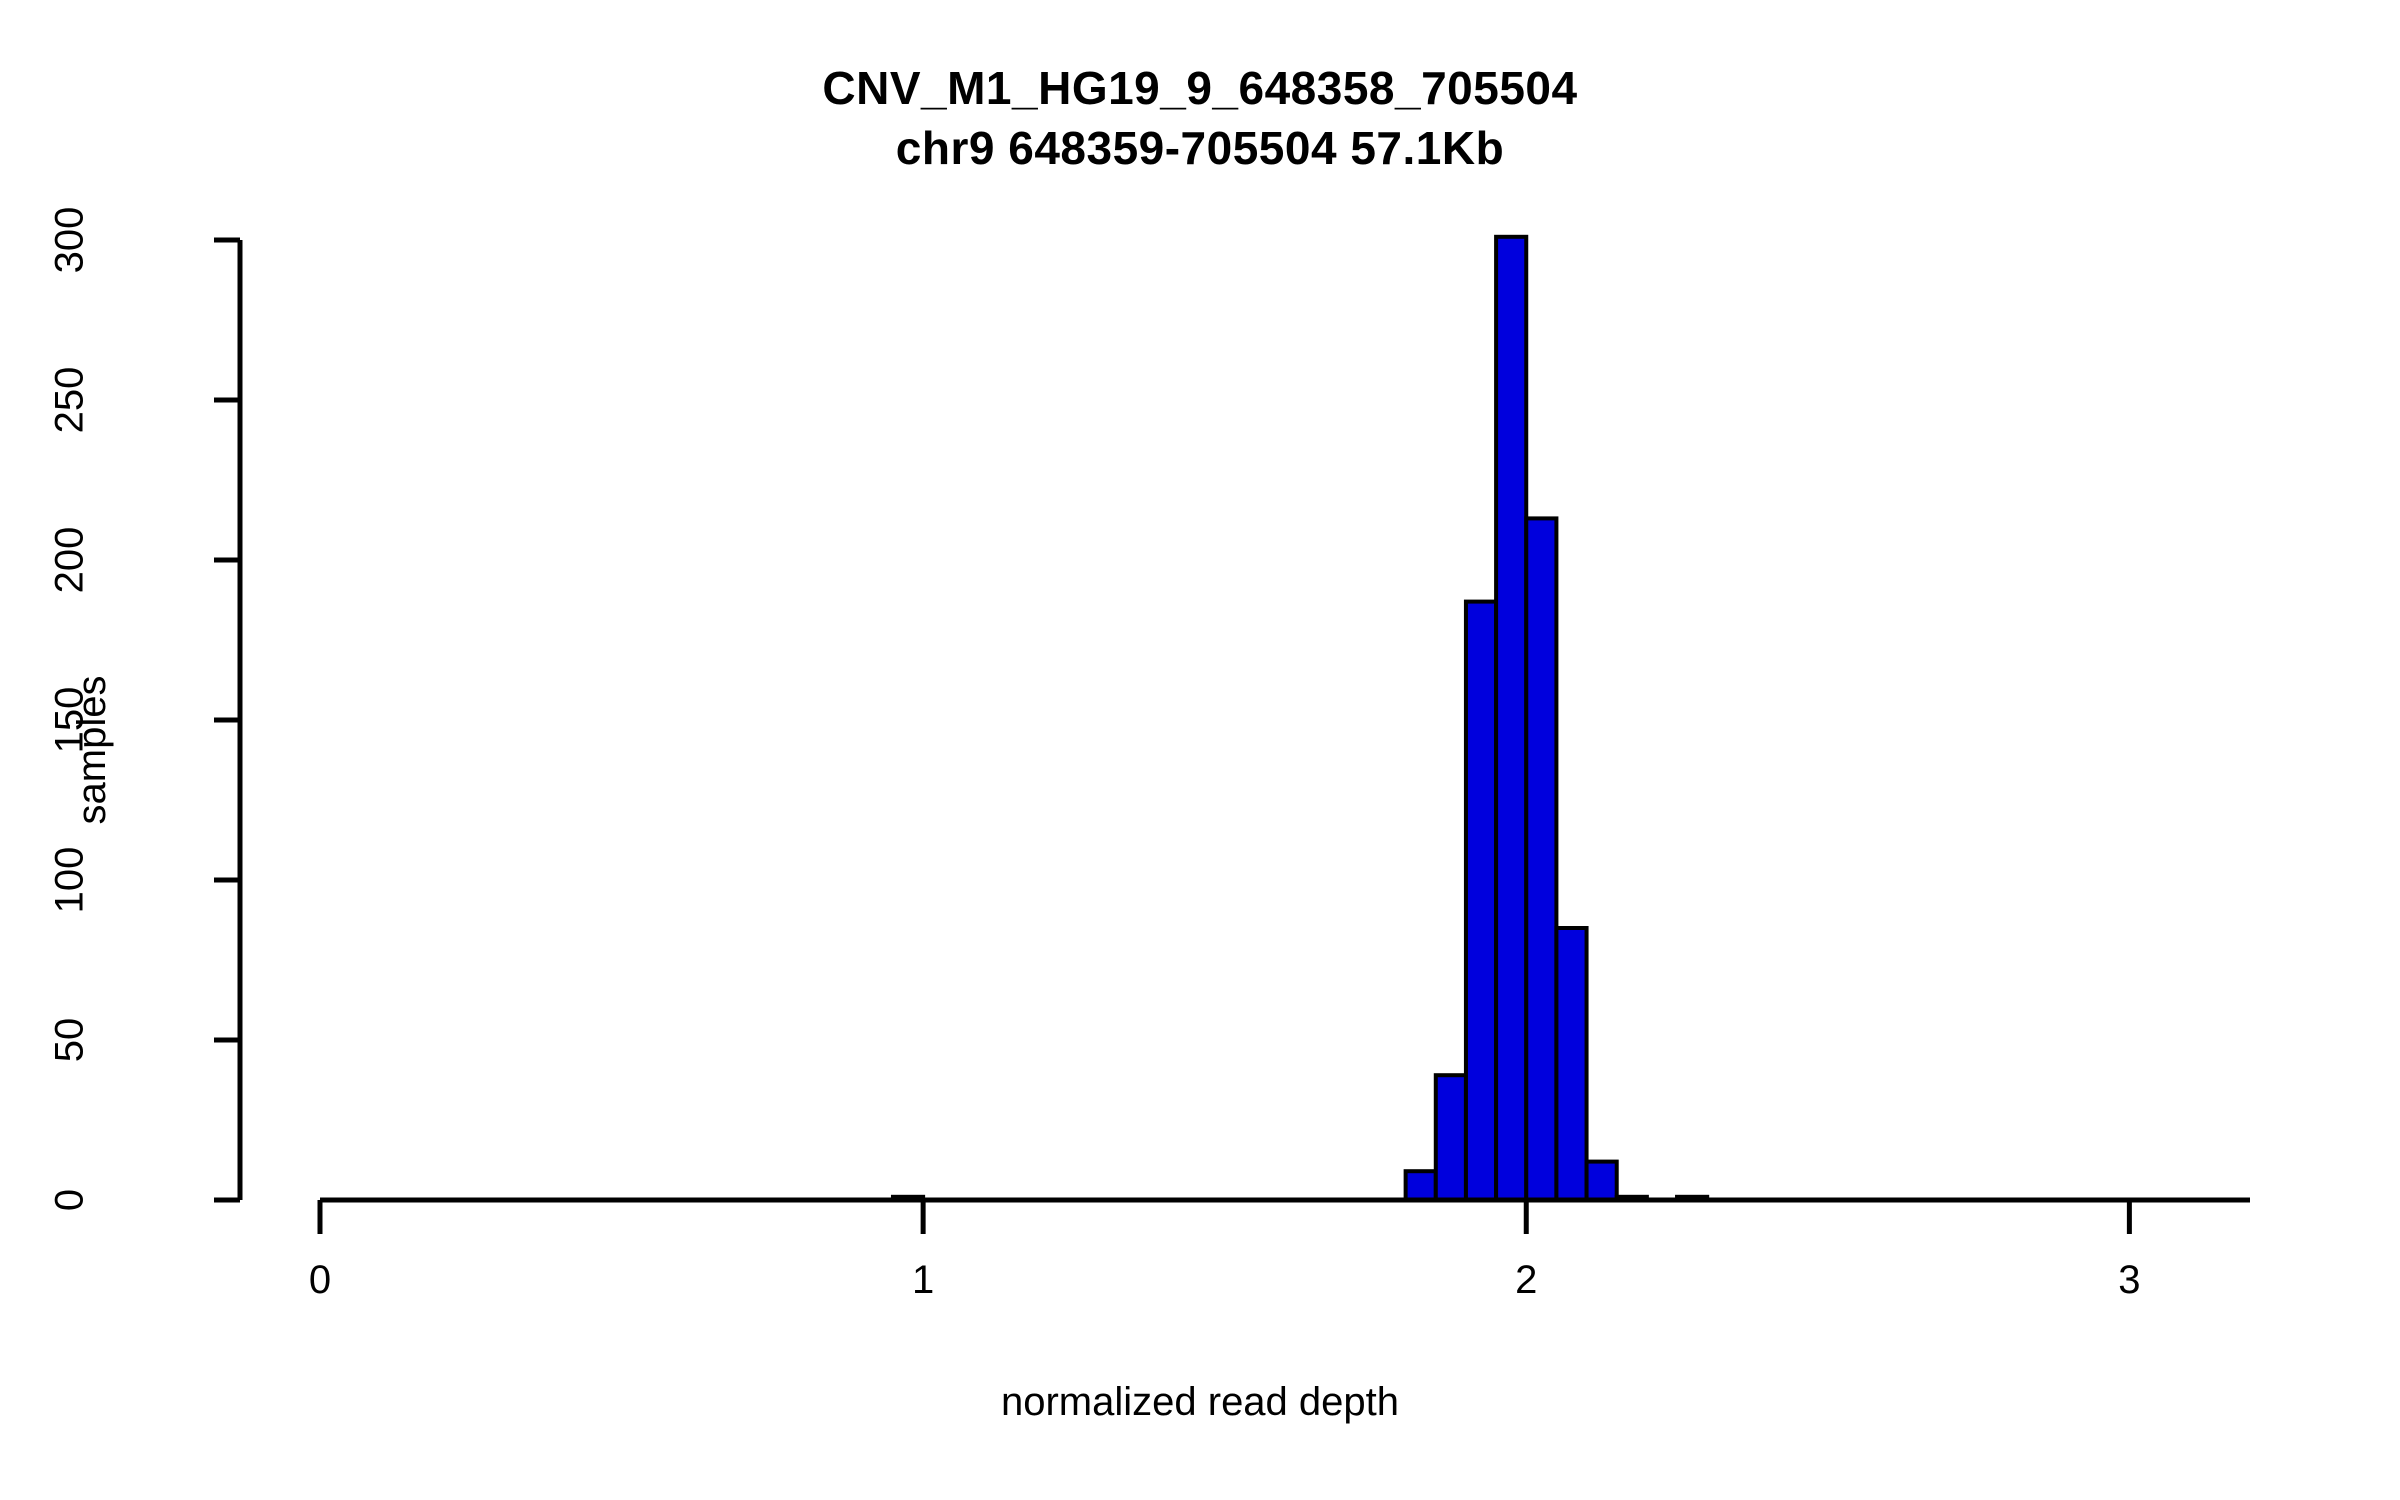 Image resolution: width=2400 pixels, height=1500 pixels. What do you see at coordinates (69, 240) in the screenshot?
I see `y-tick-label: 300` at bounding box center [69, 240].